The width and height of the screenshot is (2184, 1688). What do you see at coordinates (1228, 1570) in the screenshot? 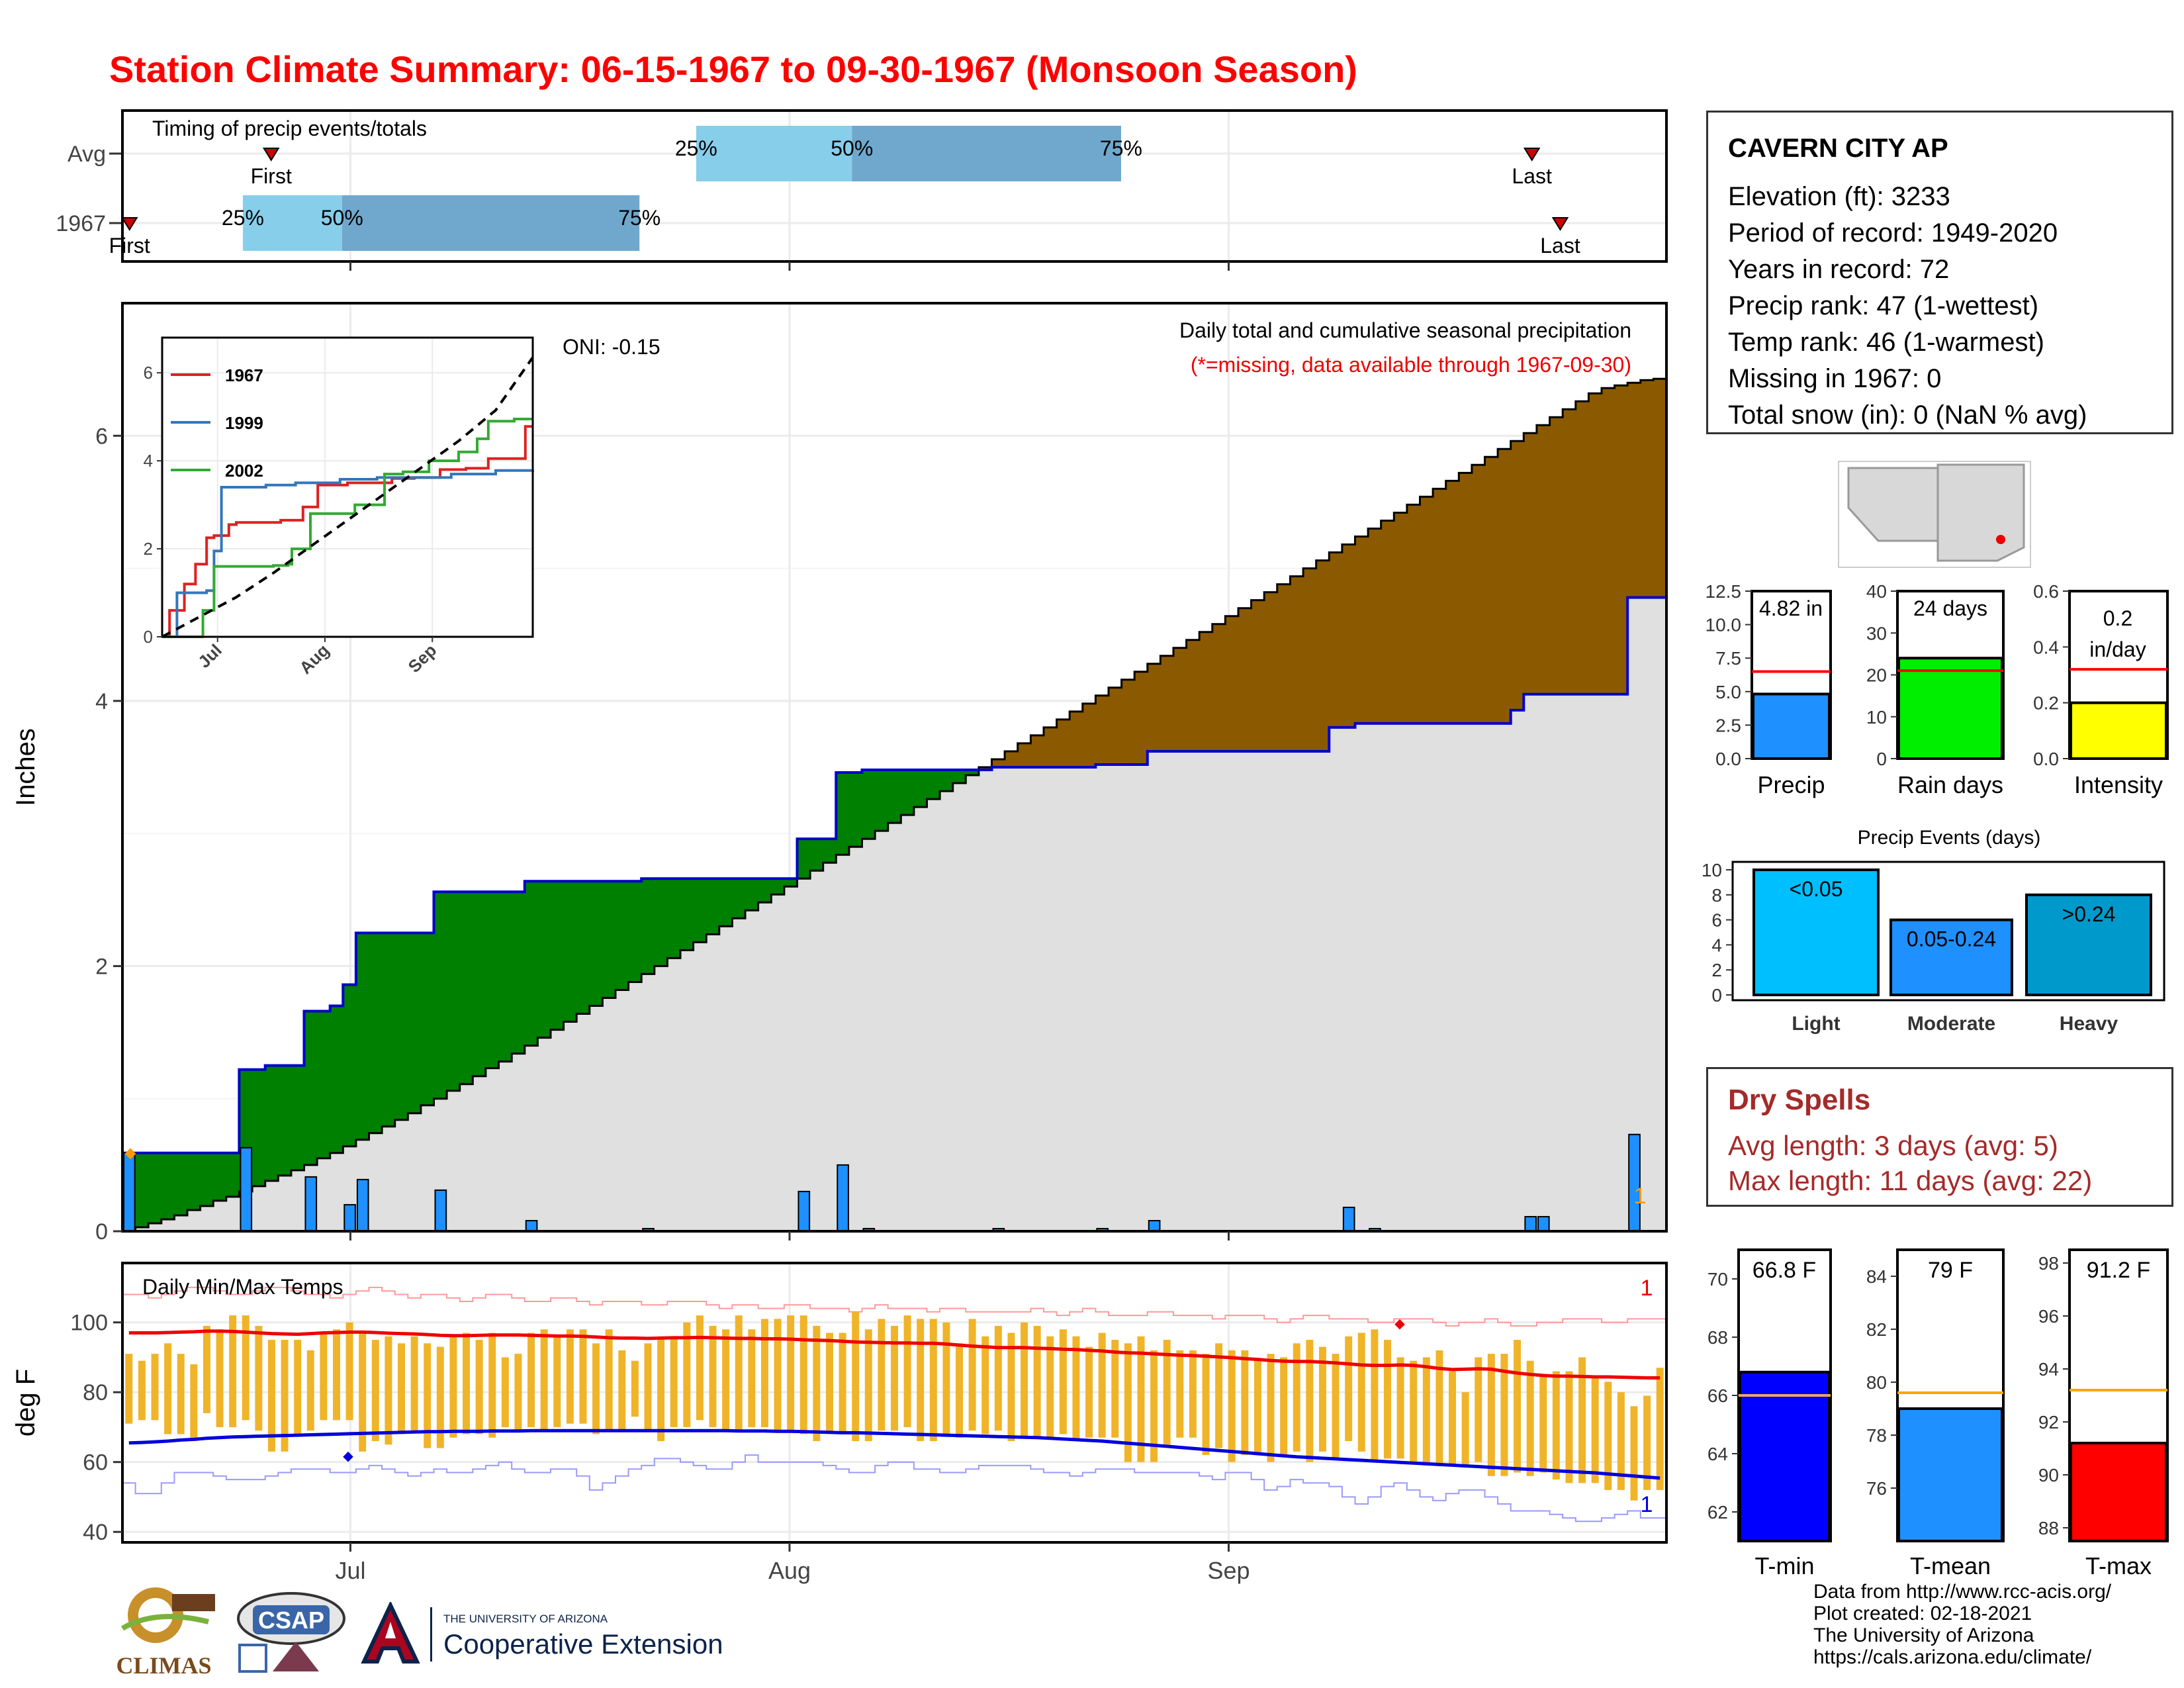
I see `temp-x-tick-label: Sep` at bounding box center [1228, 1570].